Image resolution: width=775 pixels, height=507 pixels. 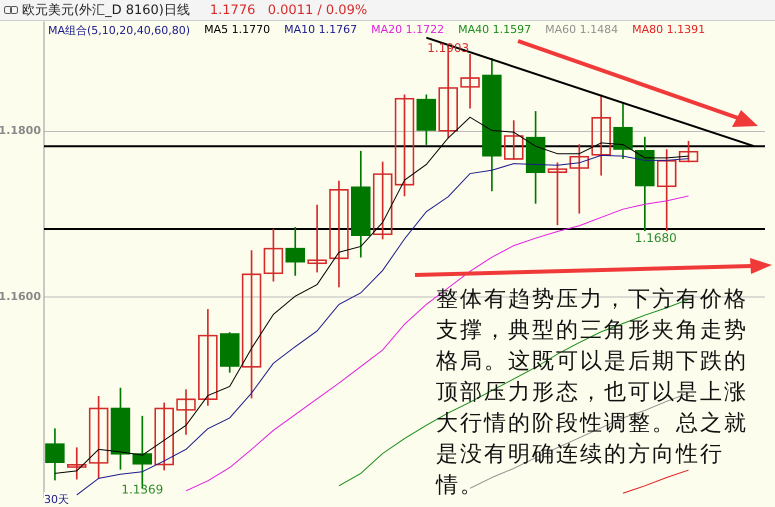 I want to click on text: MA5 1.1770, so click(x=237, y=30).